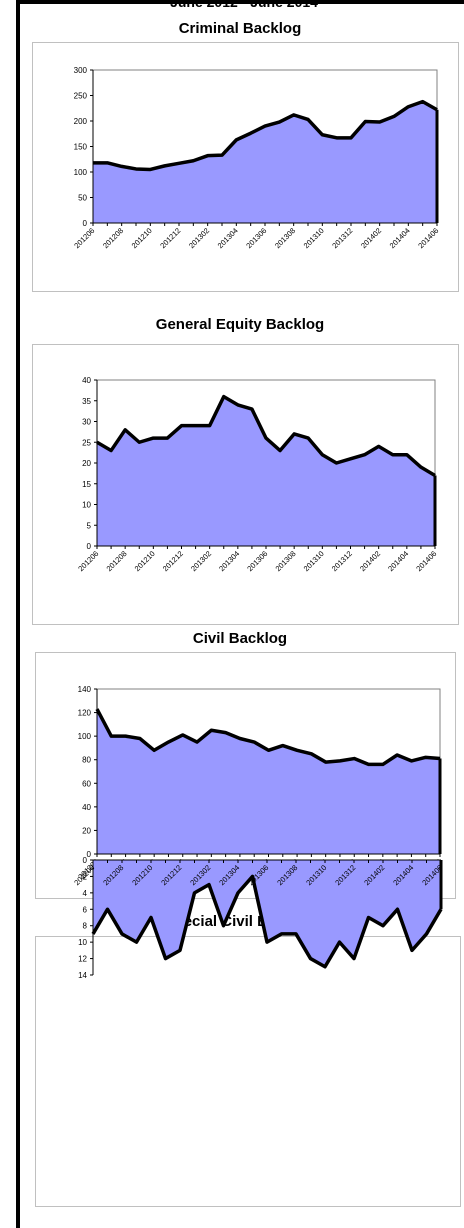 The width and height of the screenshot is (464, 1228). I want to click on civil-chart-title: Civil Backlog, so click(240, 638).